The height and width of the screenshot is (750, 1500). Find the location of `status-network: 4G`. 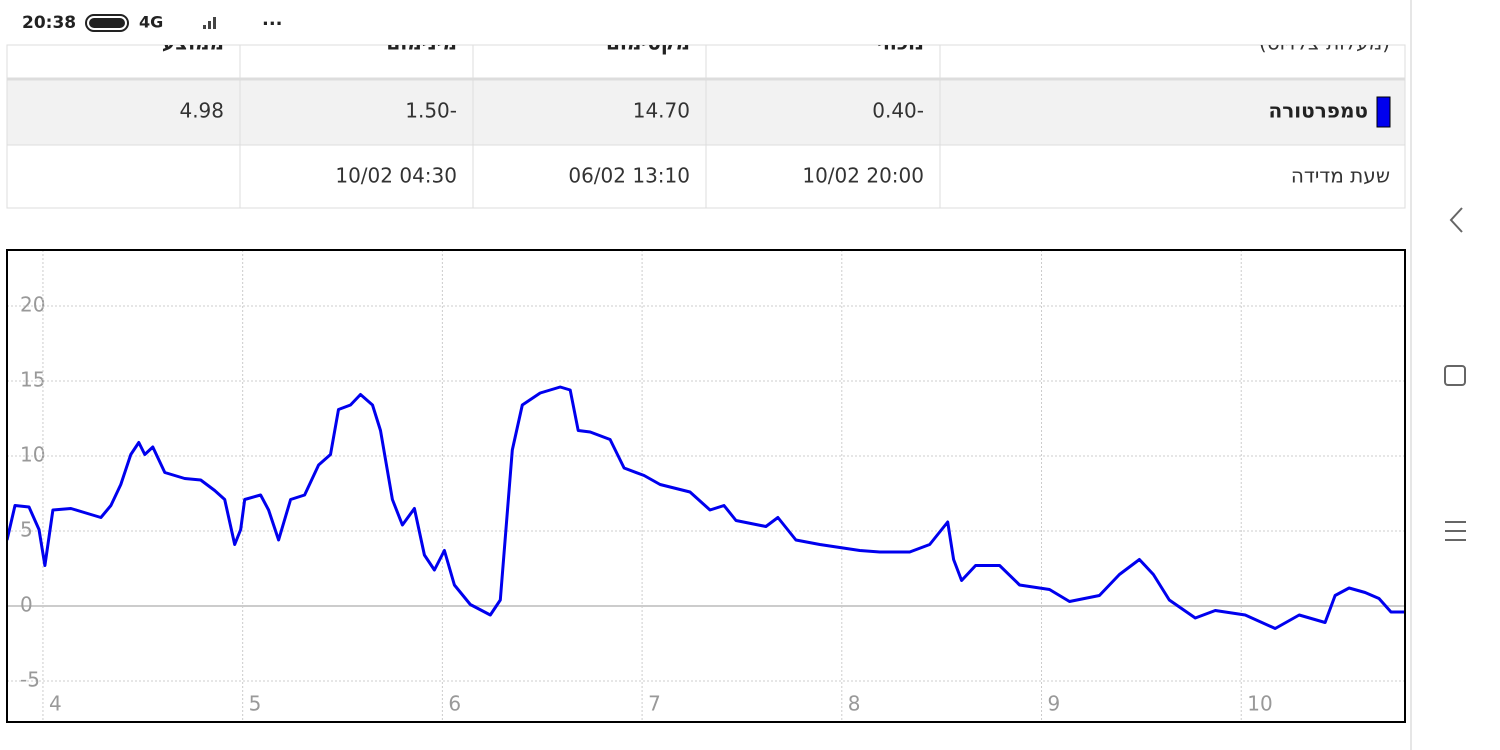

status-network: 4G is located at coordinates (151, 22).